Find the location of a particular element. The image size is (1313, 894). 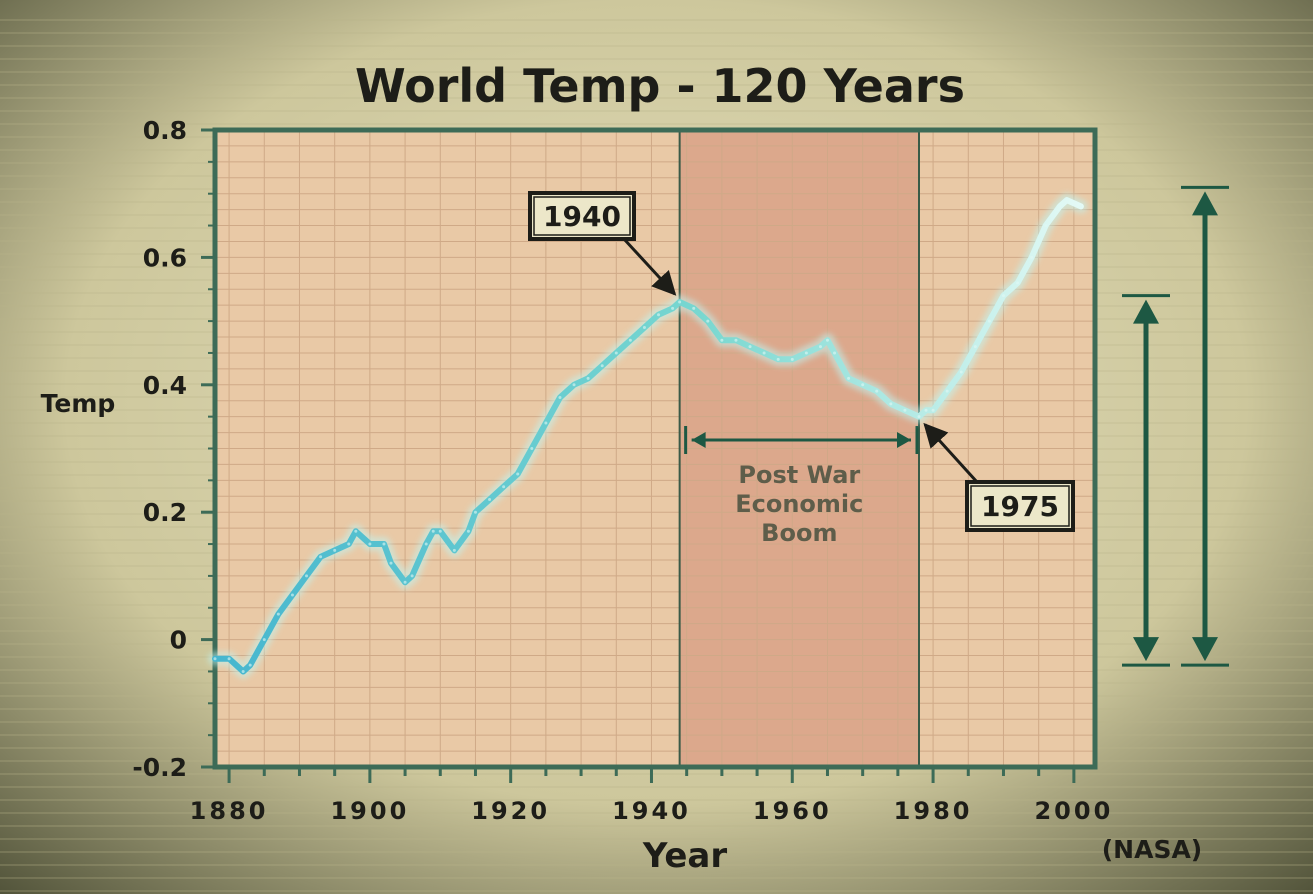

y-axis-label: Temp is located at coordinates (78, 403).